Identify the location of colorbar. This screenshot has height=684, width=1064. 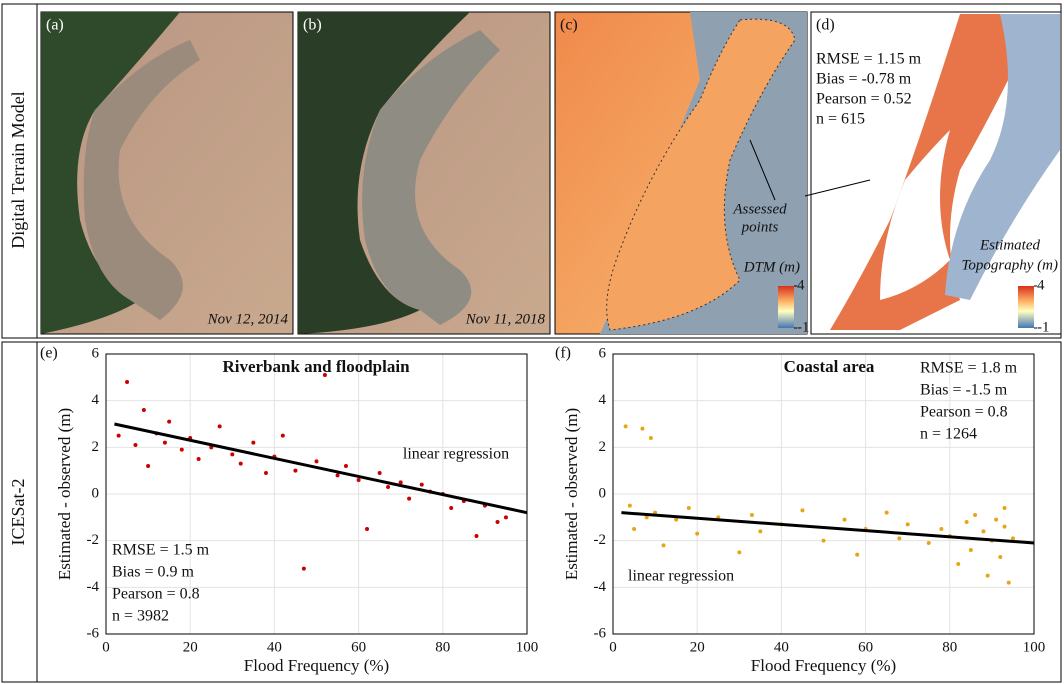
(1026, 307).